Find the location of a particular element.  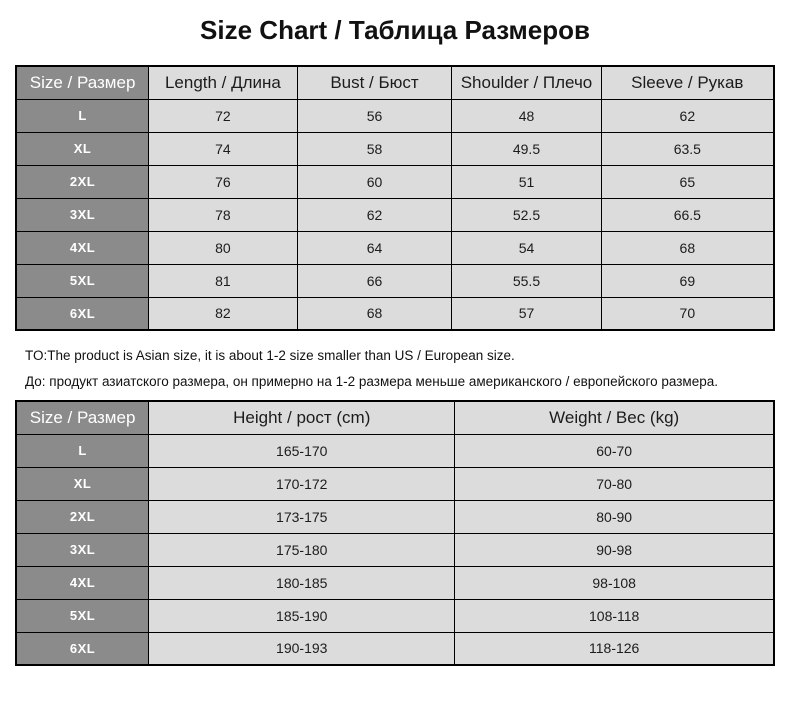

value-cell: 78 is located at coordinates (223, 214).